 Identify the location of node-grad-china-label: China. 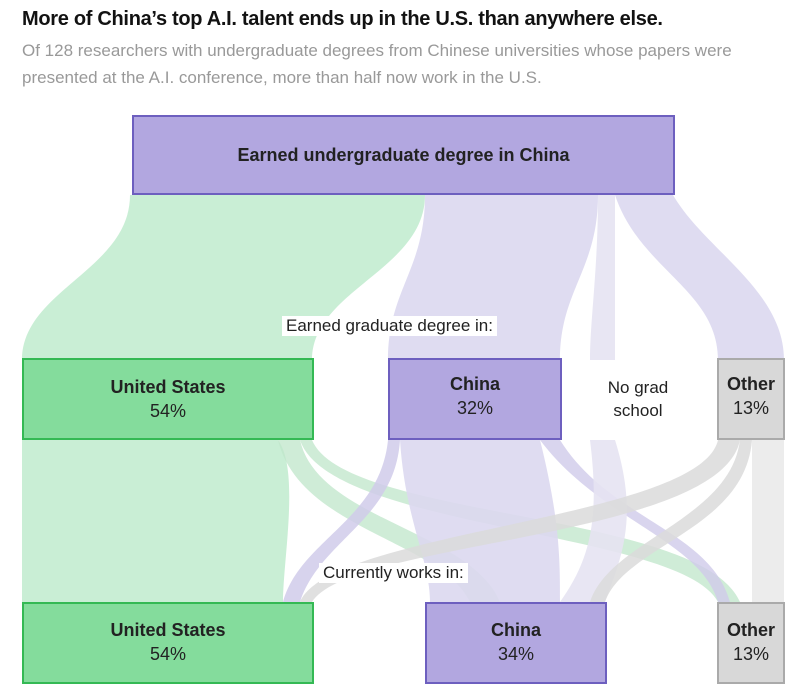
(474, 384).